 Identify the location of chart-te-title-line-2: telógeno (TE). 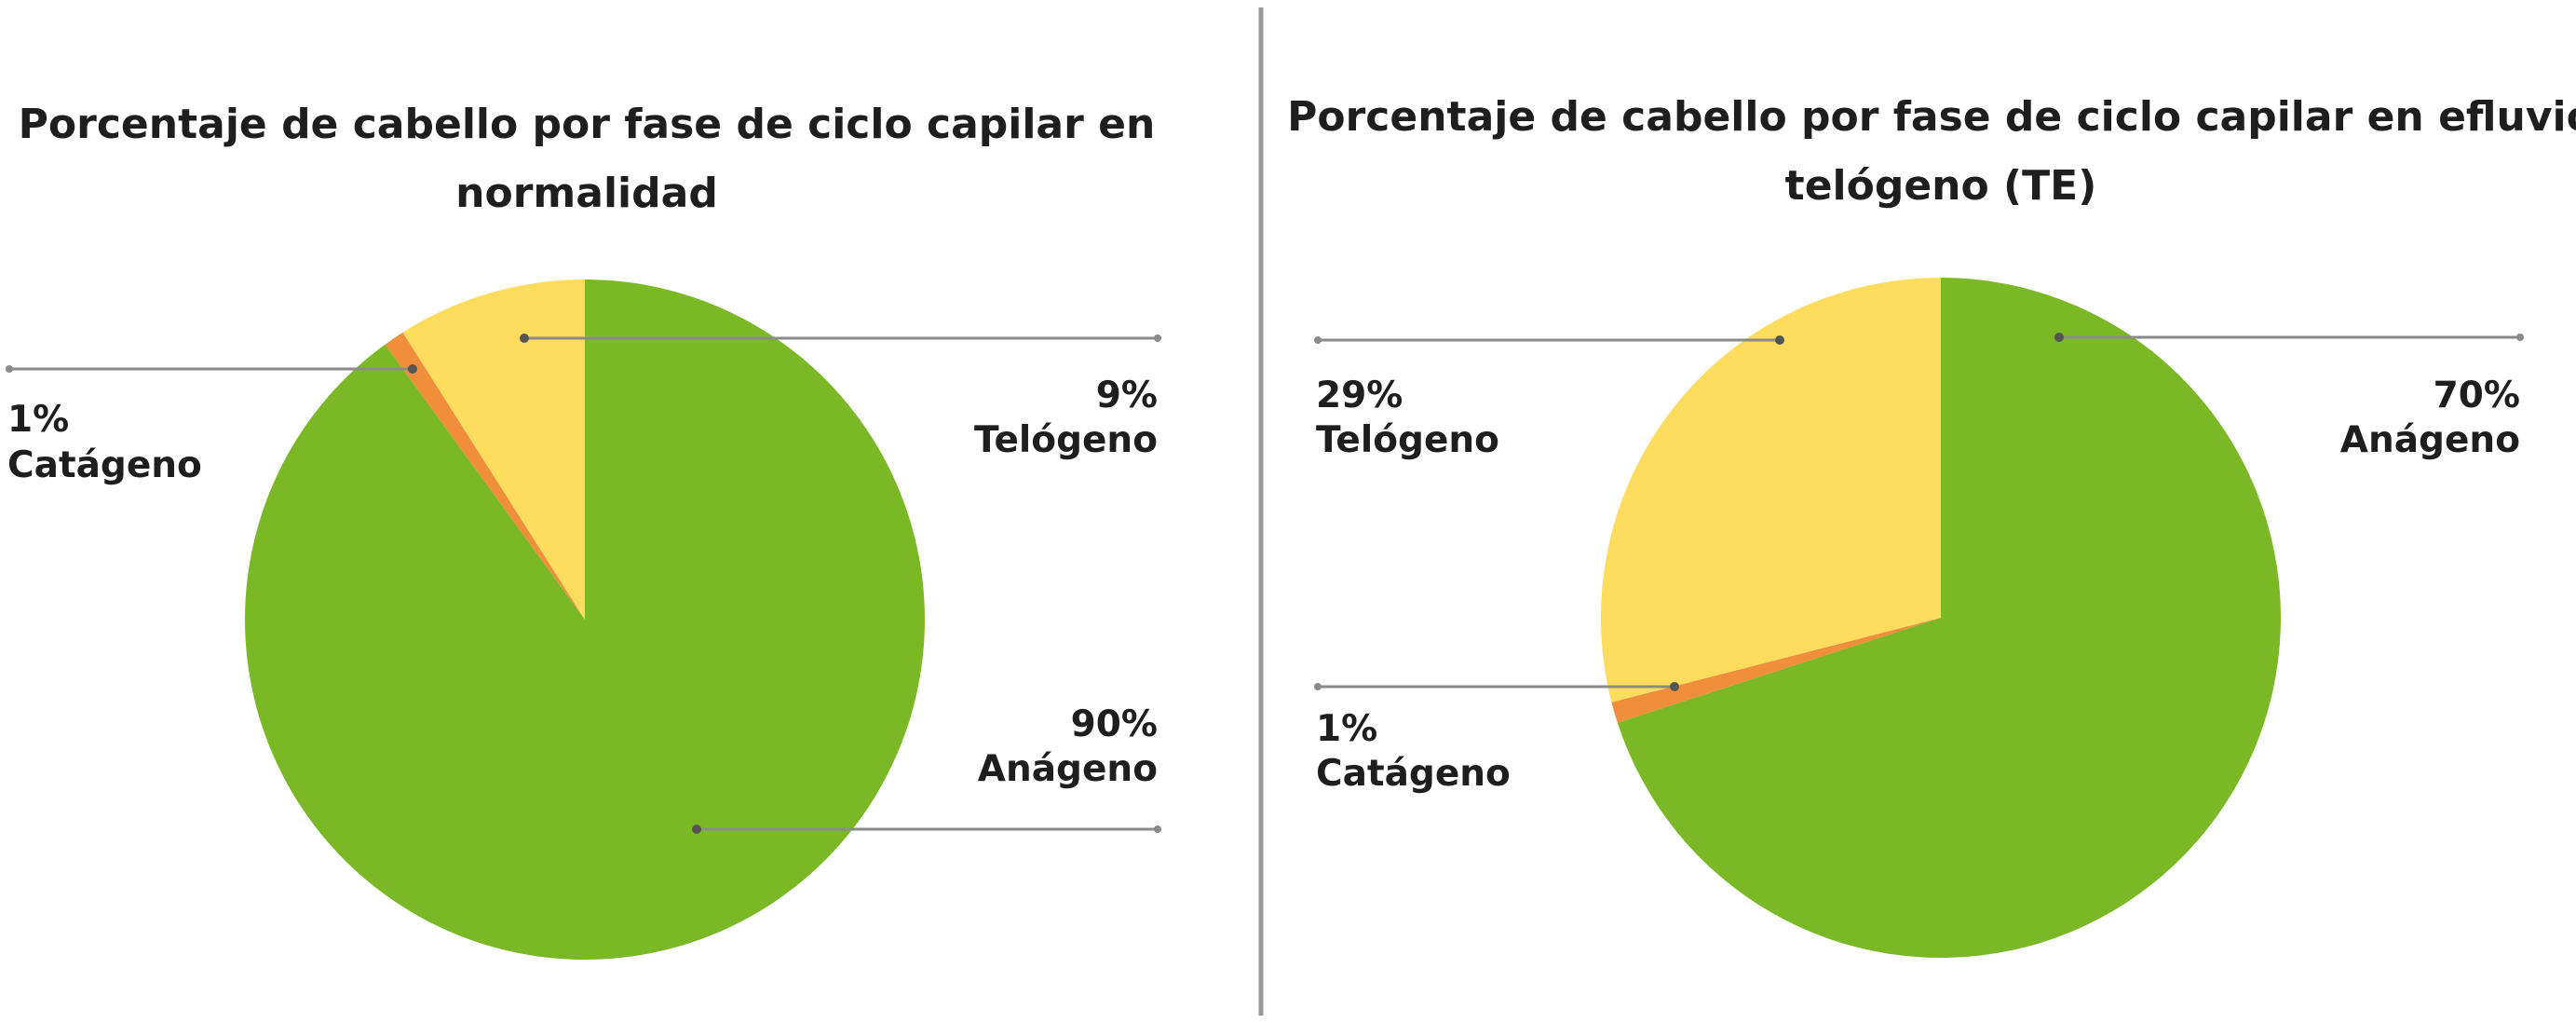
(1941, 186).